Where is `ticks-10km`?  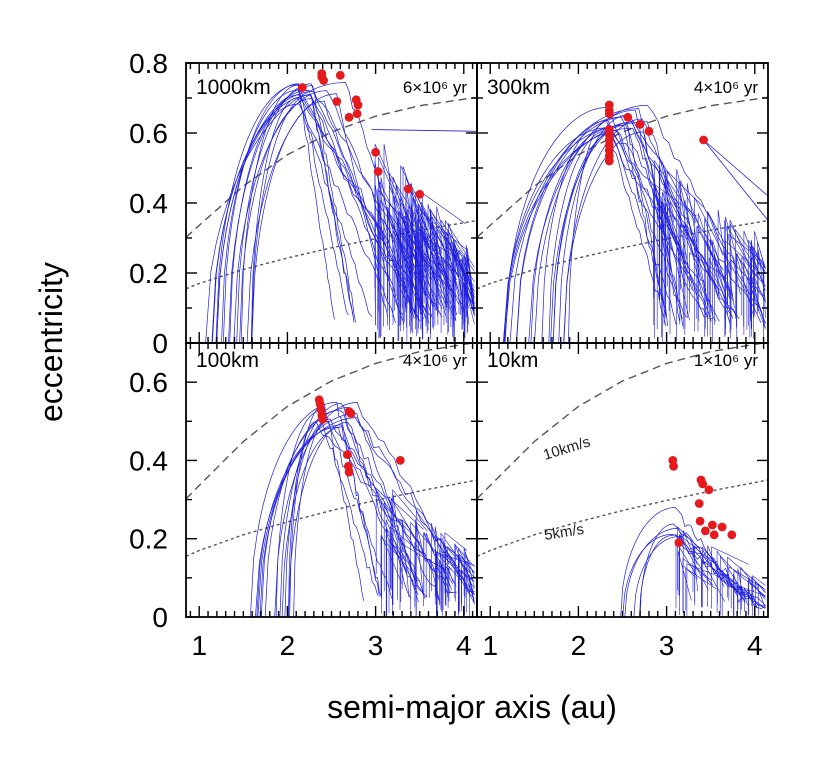
ticks-10km is located at coordinates (622, 480).